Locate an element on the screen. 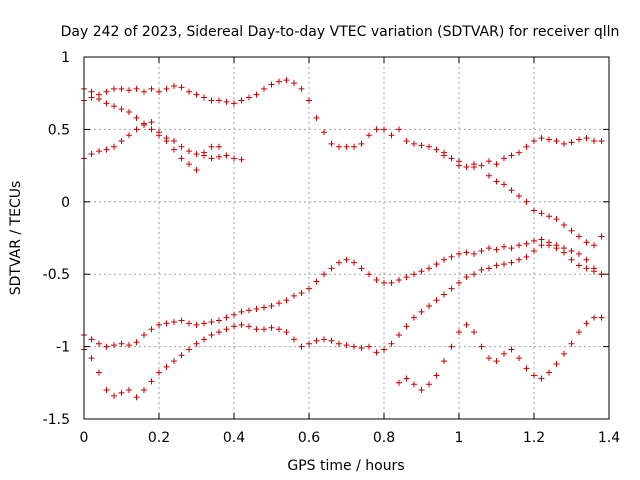 Image resolution: width=640 pixels, height=480 pixels. y-tick-label: -1 is located at coordinates (63, 348).